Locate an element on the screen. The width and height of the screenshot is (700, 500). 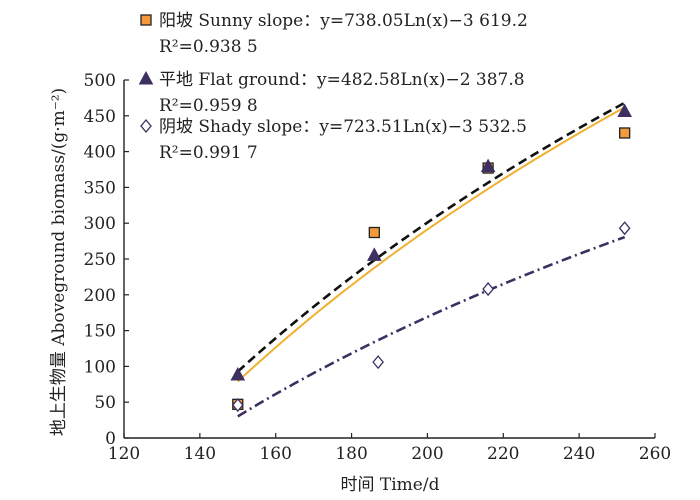
y-tick-label: 300 is located at coordinates (100, 224).